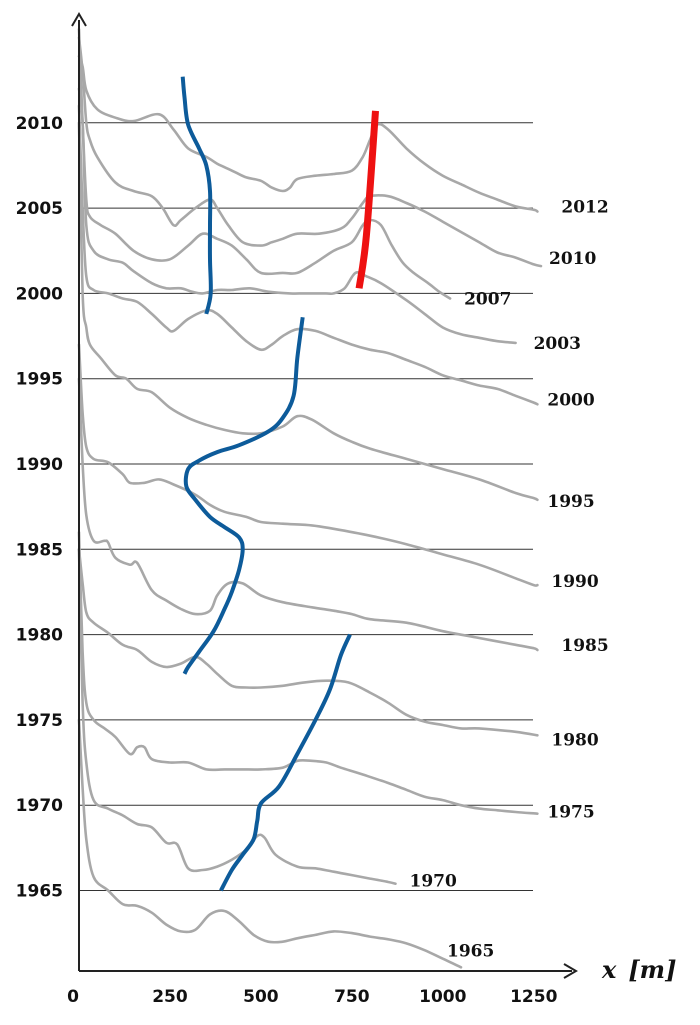 This screenshot has height=1025, width=700. I want to click on profile-label-2010: 2010, so click(572, 259).